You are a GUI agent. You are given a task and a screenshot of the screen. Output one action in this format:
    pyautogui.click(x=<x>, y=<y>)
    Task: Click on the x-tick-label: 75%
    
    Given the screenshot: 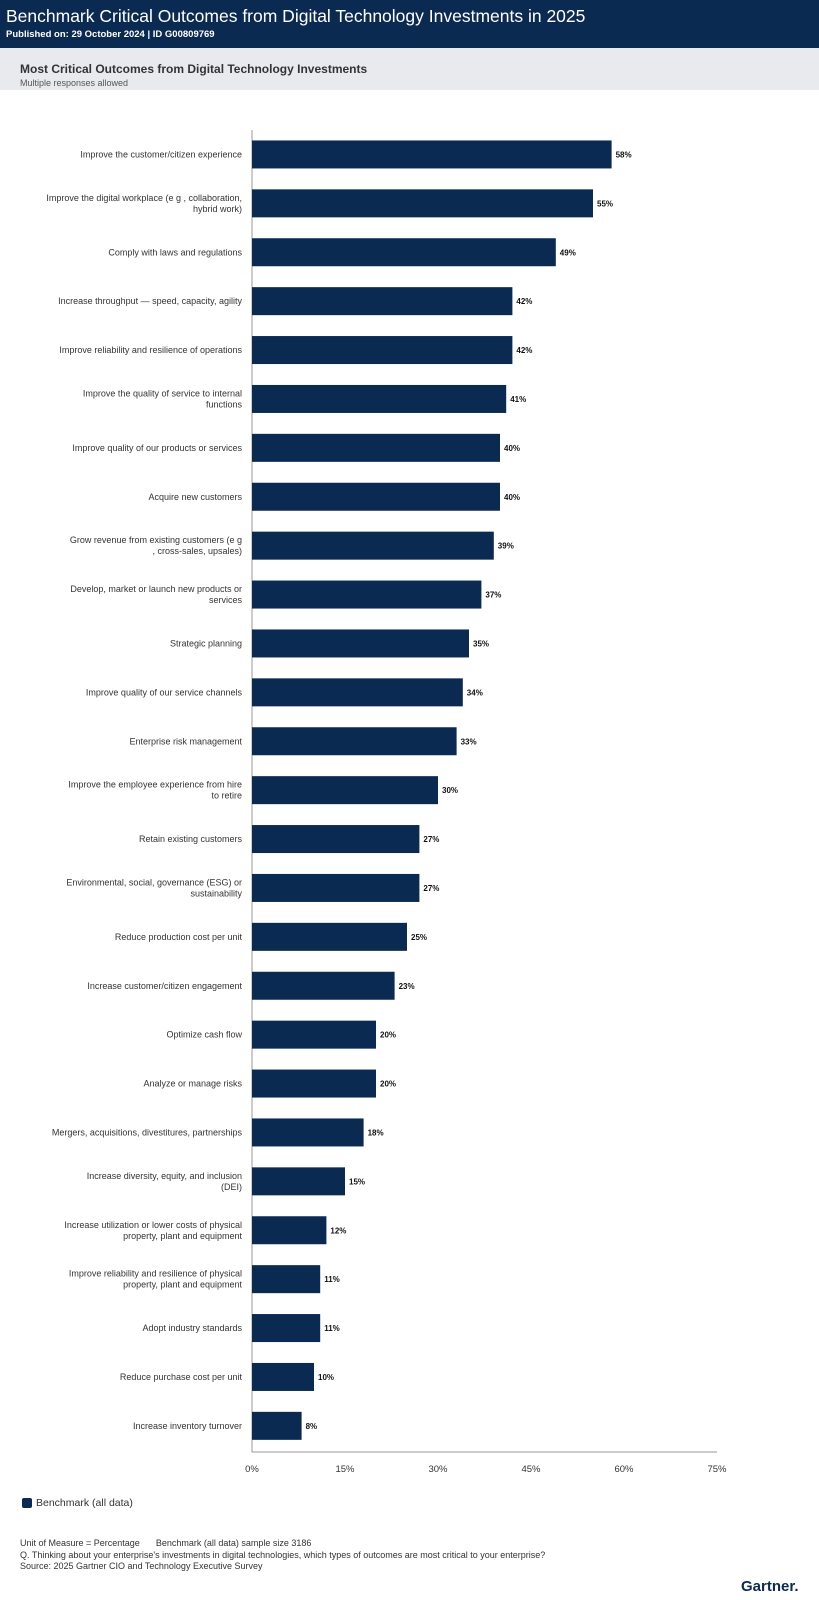 What is the action you would take?
    pyautogui.click(x=717, y=1469)
    